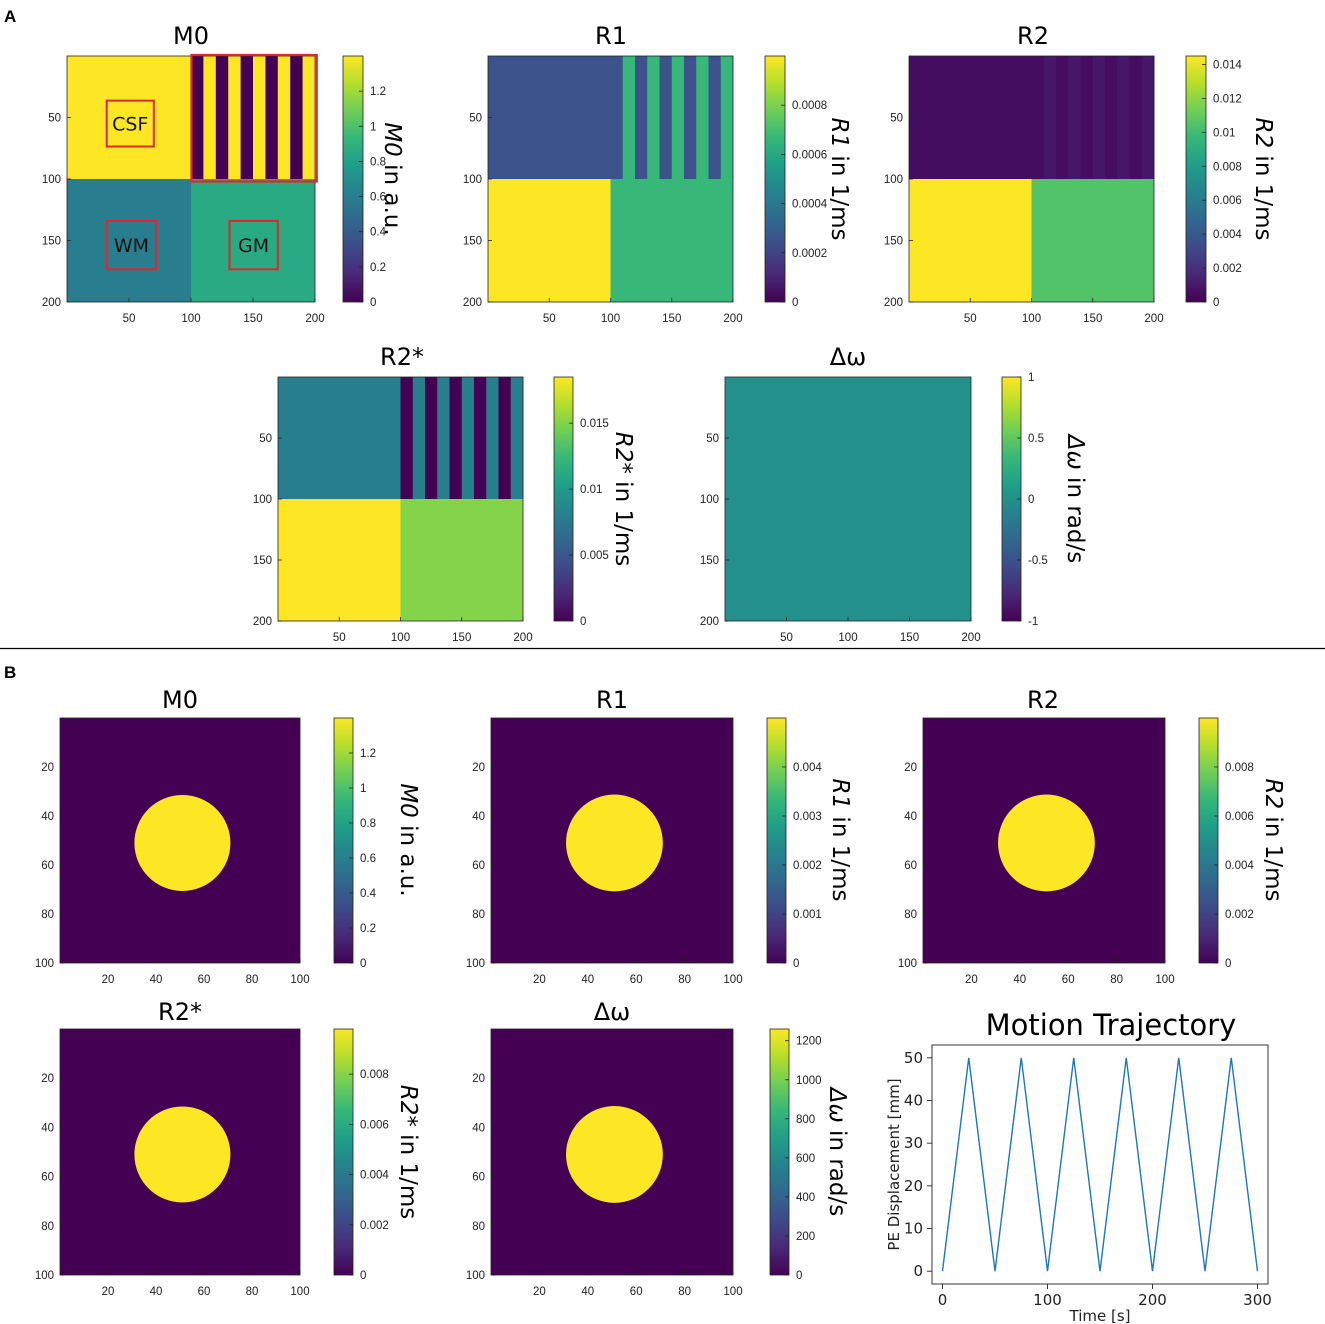  What do you see at coordinates (809, 1081) in the screenshot?
I see `colorbar-tick-label: 1000` at bounding box center [809, 1081].